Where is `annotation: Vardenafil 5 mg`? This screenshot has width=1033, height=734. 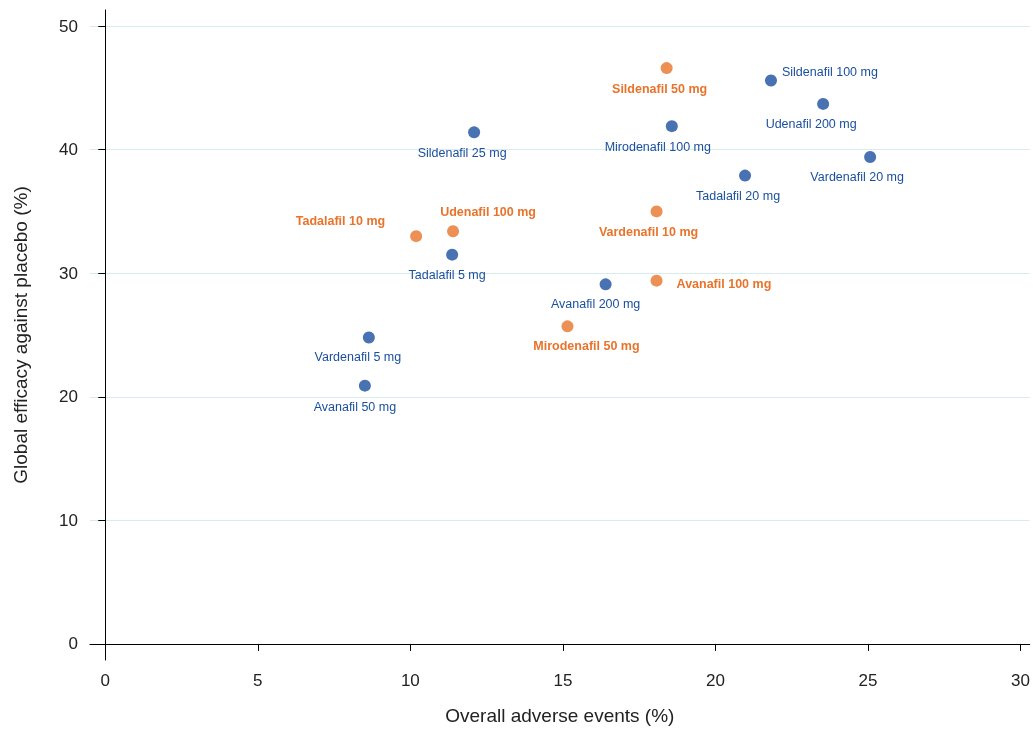 annotation: Vardenafil 5 mg is located at coordinates (358, 357).